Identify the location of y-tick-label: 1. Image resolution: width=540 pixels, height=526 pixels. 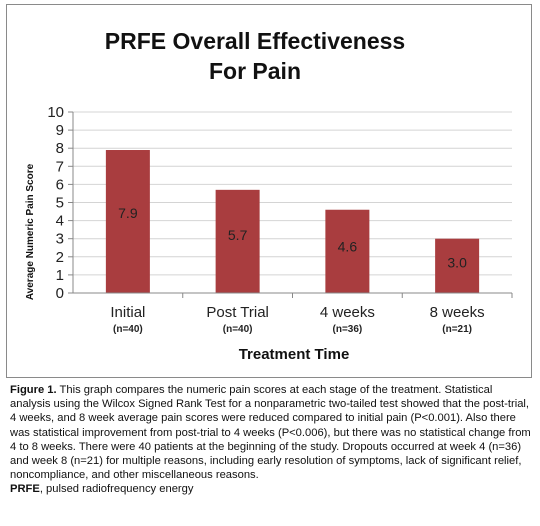
(60, 275).